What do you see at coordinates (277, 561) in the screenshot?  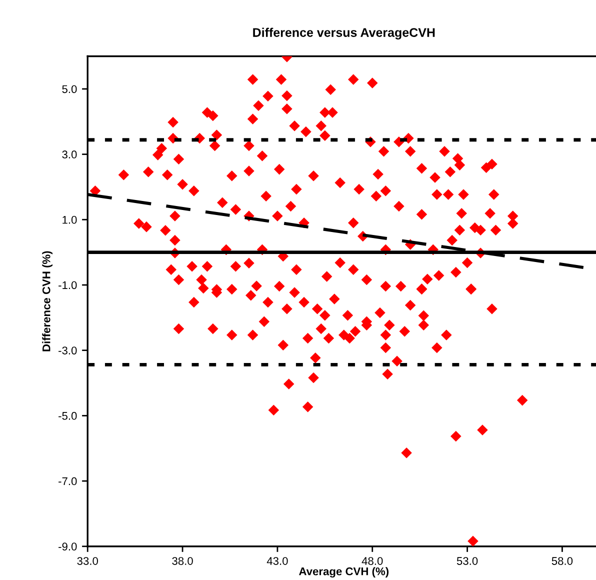 I see `x-tick-label: 43.0` at bounding box center [277, 561].